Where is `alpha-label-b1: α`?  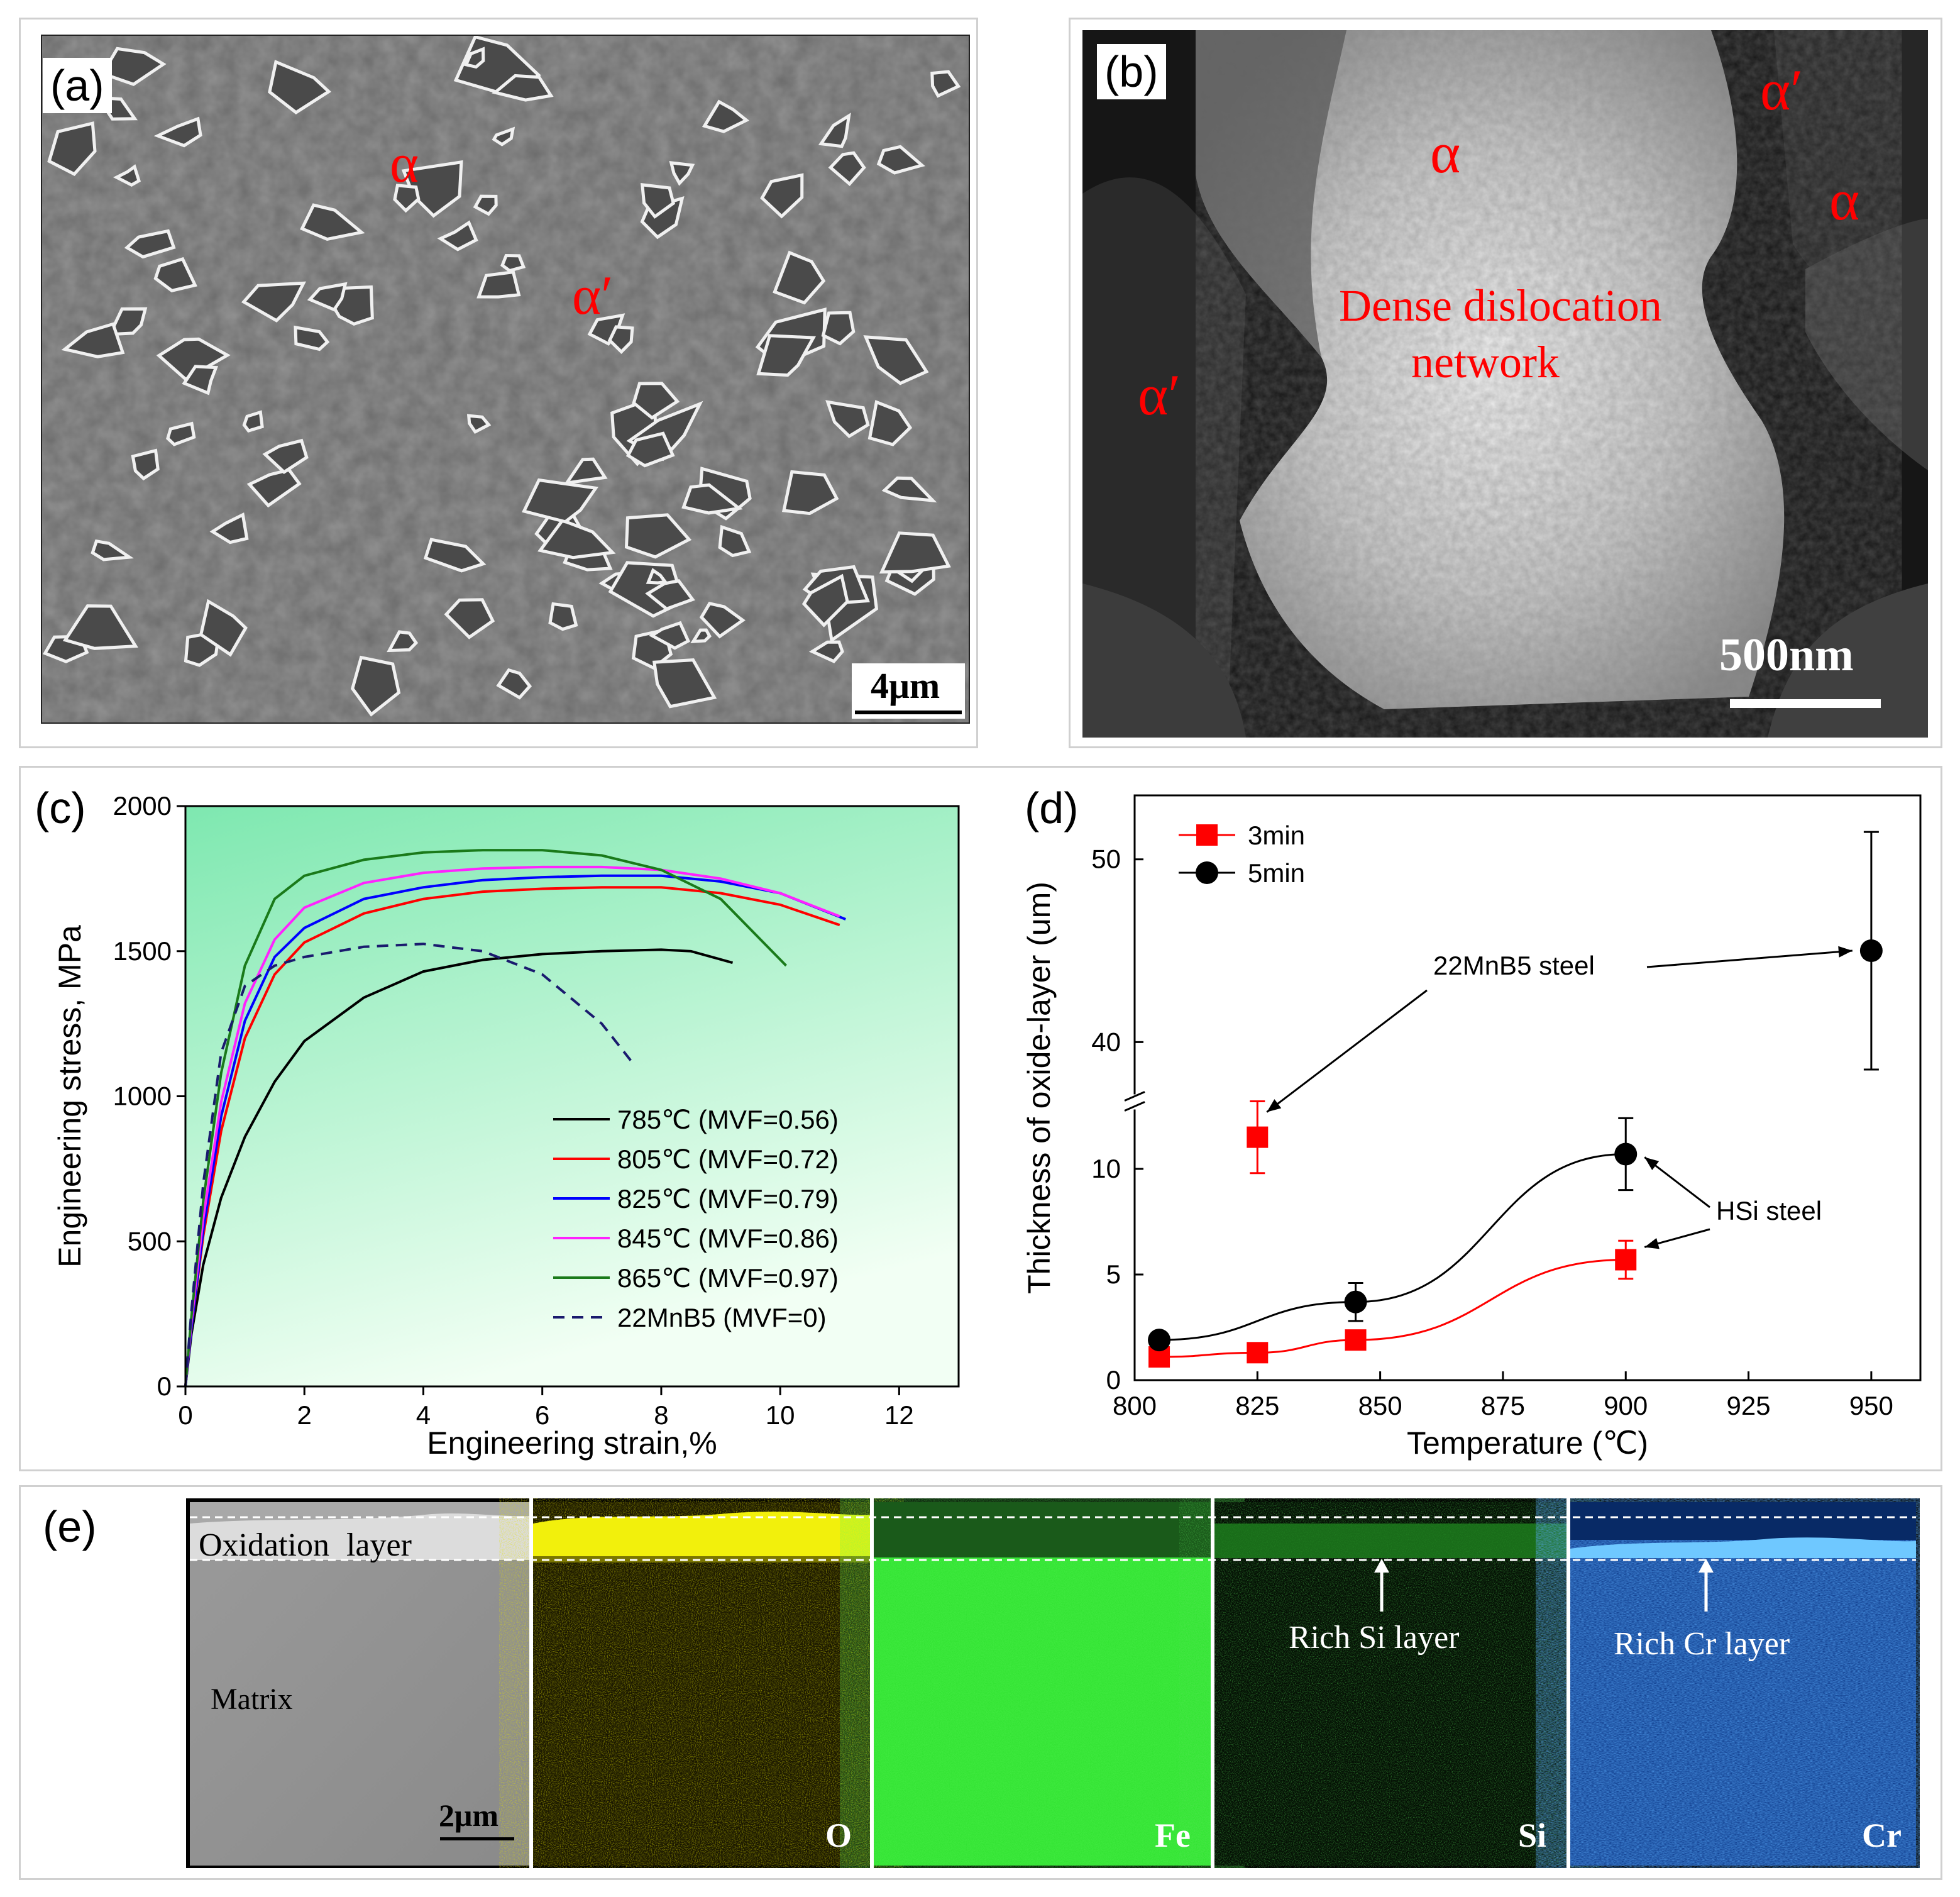 alpha-label-b1: α is located at coordinates (1445, 153).